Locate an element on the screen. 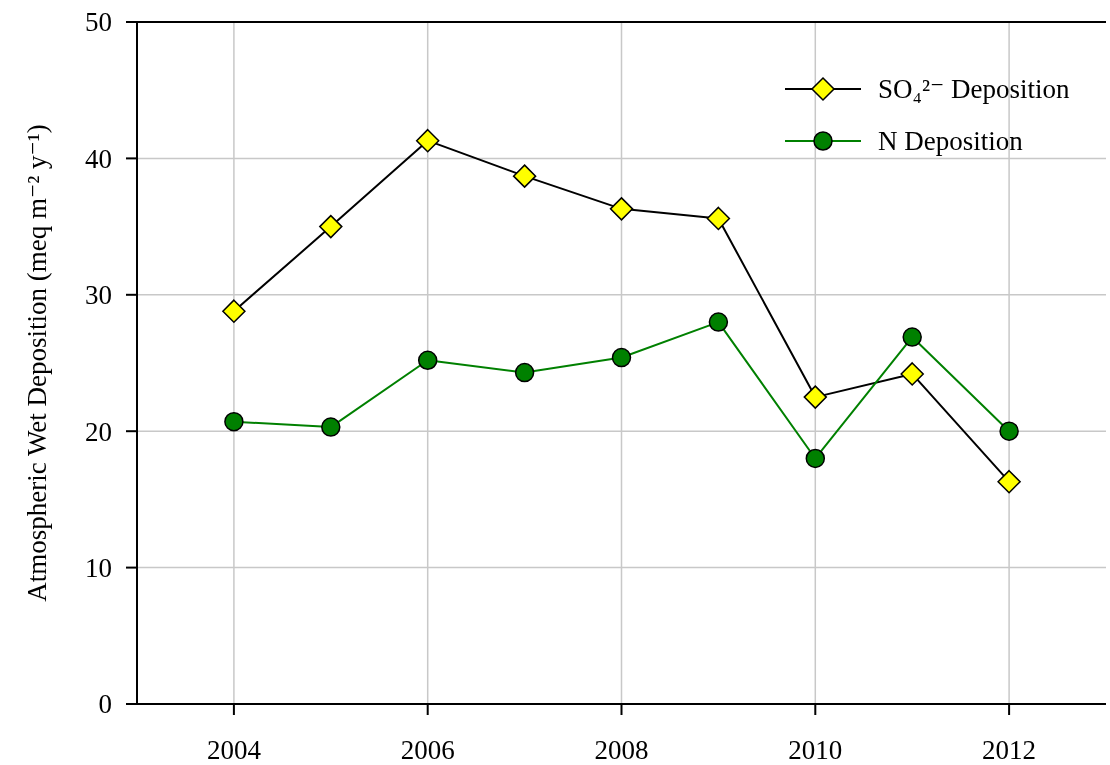  legend-label: SO₄²⁻ Deposition is located at coordinates (974, 89).